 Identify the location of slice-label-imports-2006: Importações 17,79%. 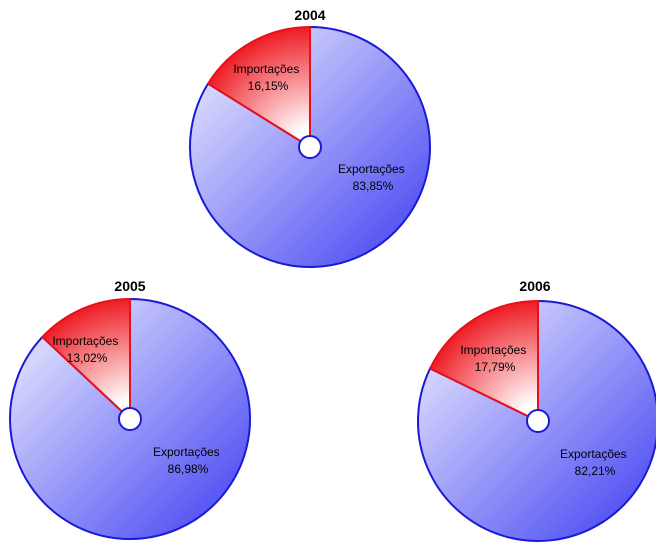
(494, 358).